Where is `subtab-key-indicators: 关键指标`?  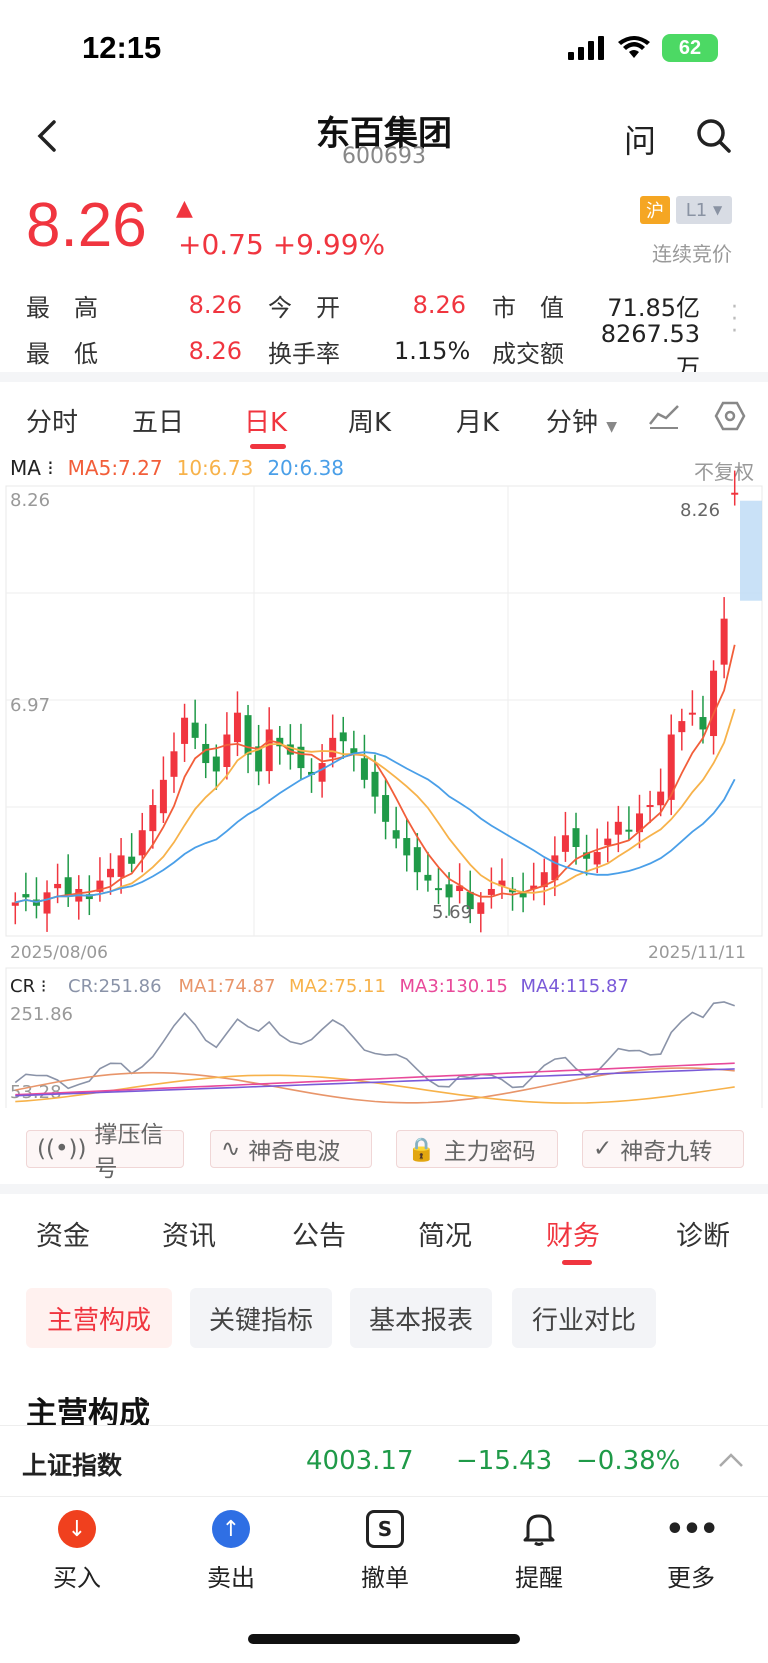
subtab-key-indicators: 关键指标 is located at coordinates (261, 1318).